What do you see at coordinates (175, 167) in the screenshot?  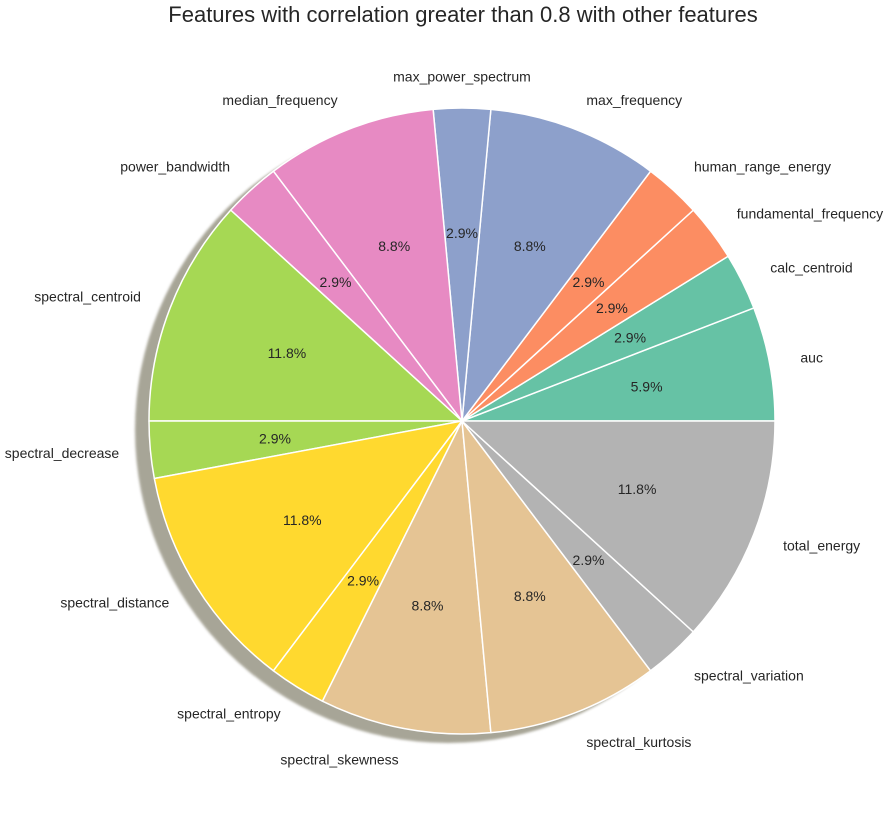 I see `category-label-power-bandwidth: power_bandwidth` at bounding box center [175, 167].